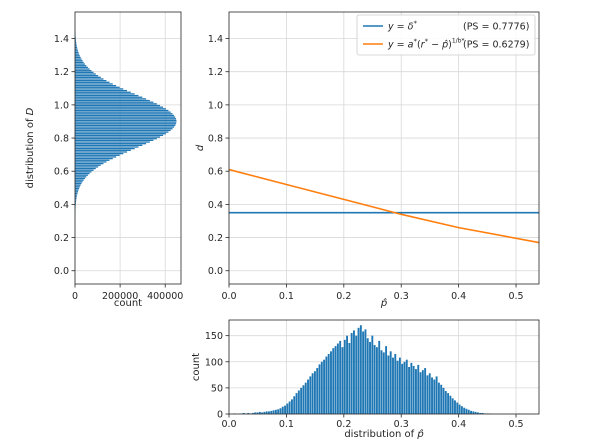 The height and width of the screenshot is (441, 598). What do you see at coordinates (220, 415) in the screenshot?
I see `bottom-y-tick-label: 0` at bounding box center [220, 415].